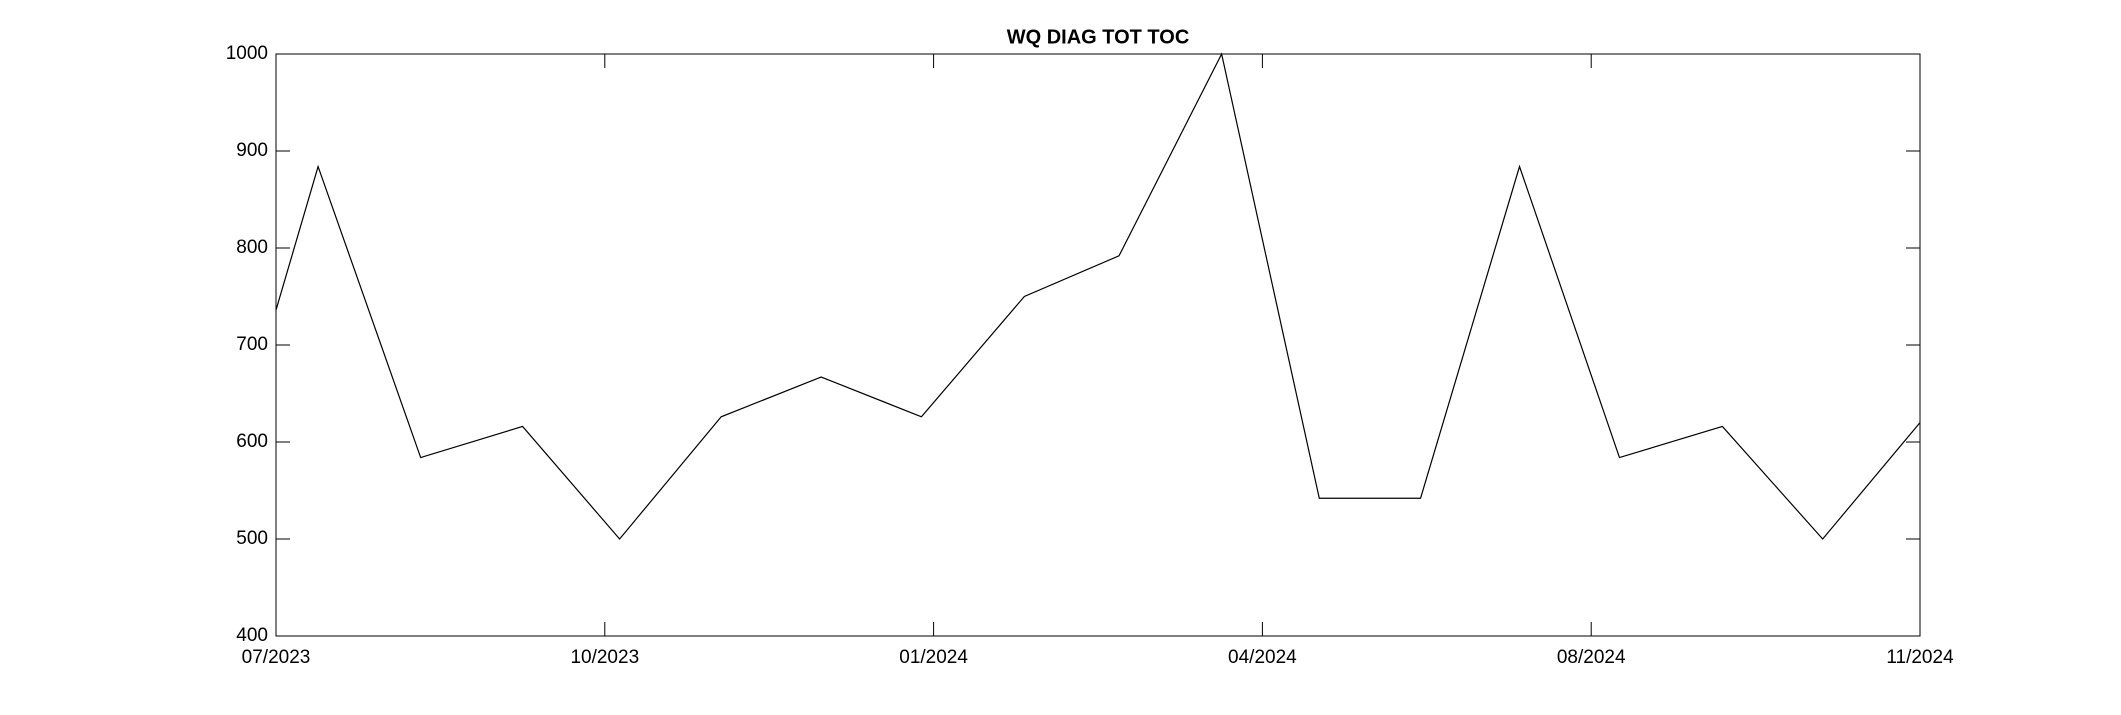 This screenshot has height=715, width=2121. Describe the element at coordinates (252, 150) in the screenshot. I see `y-tick-label: 900` at that location.